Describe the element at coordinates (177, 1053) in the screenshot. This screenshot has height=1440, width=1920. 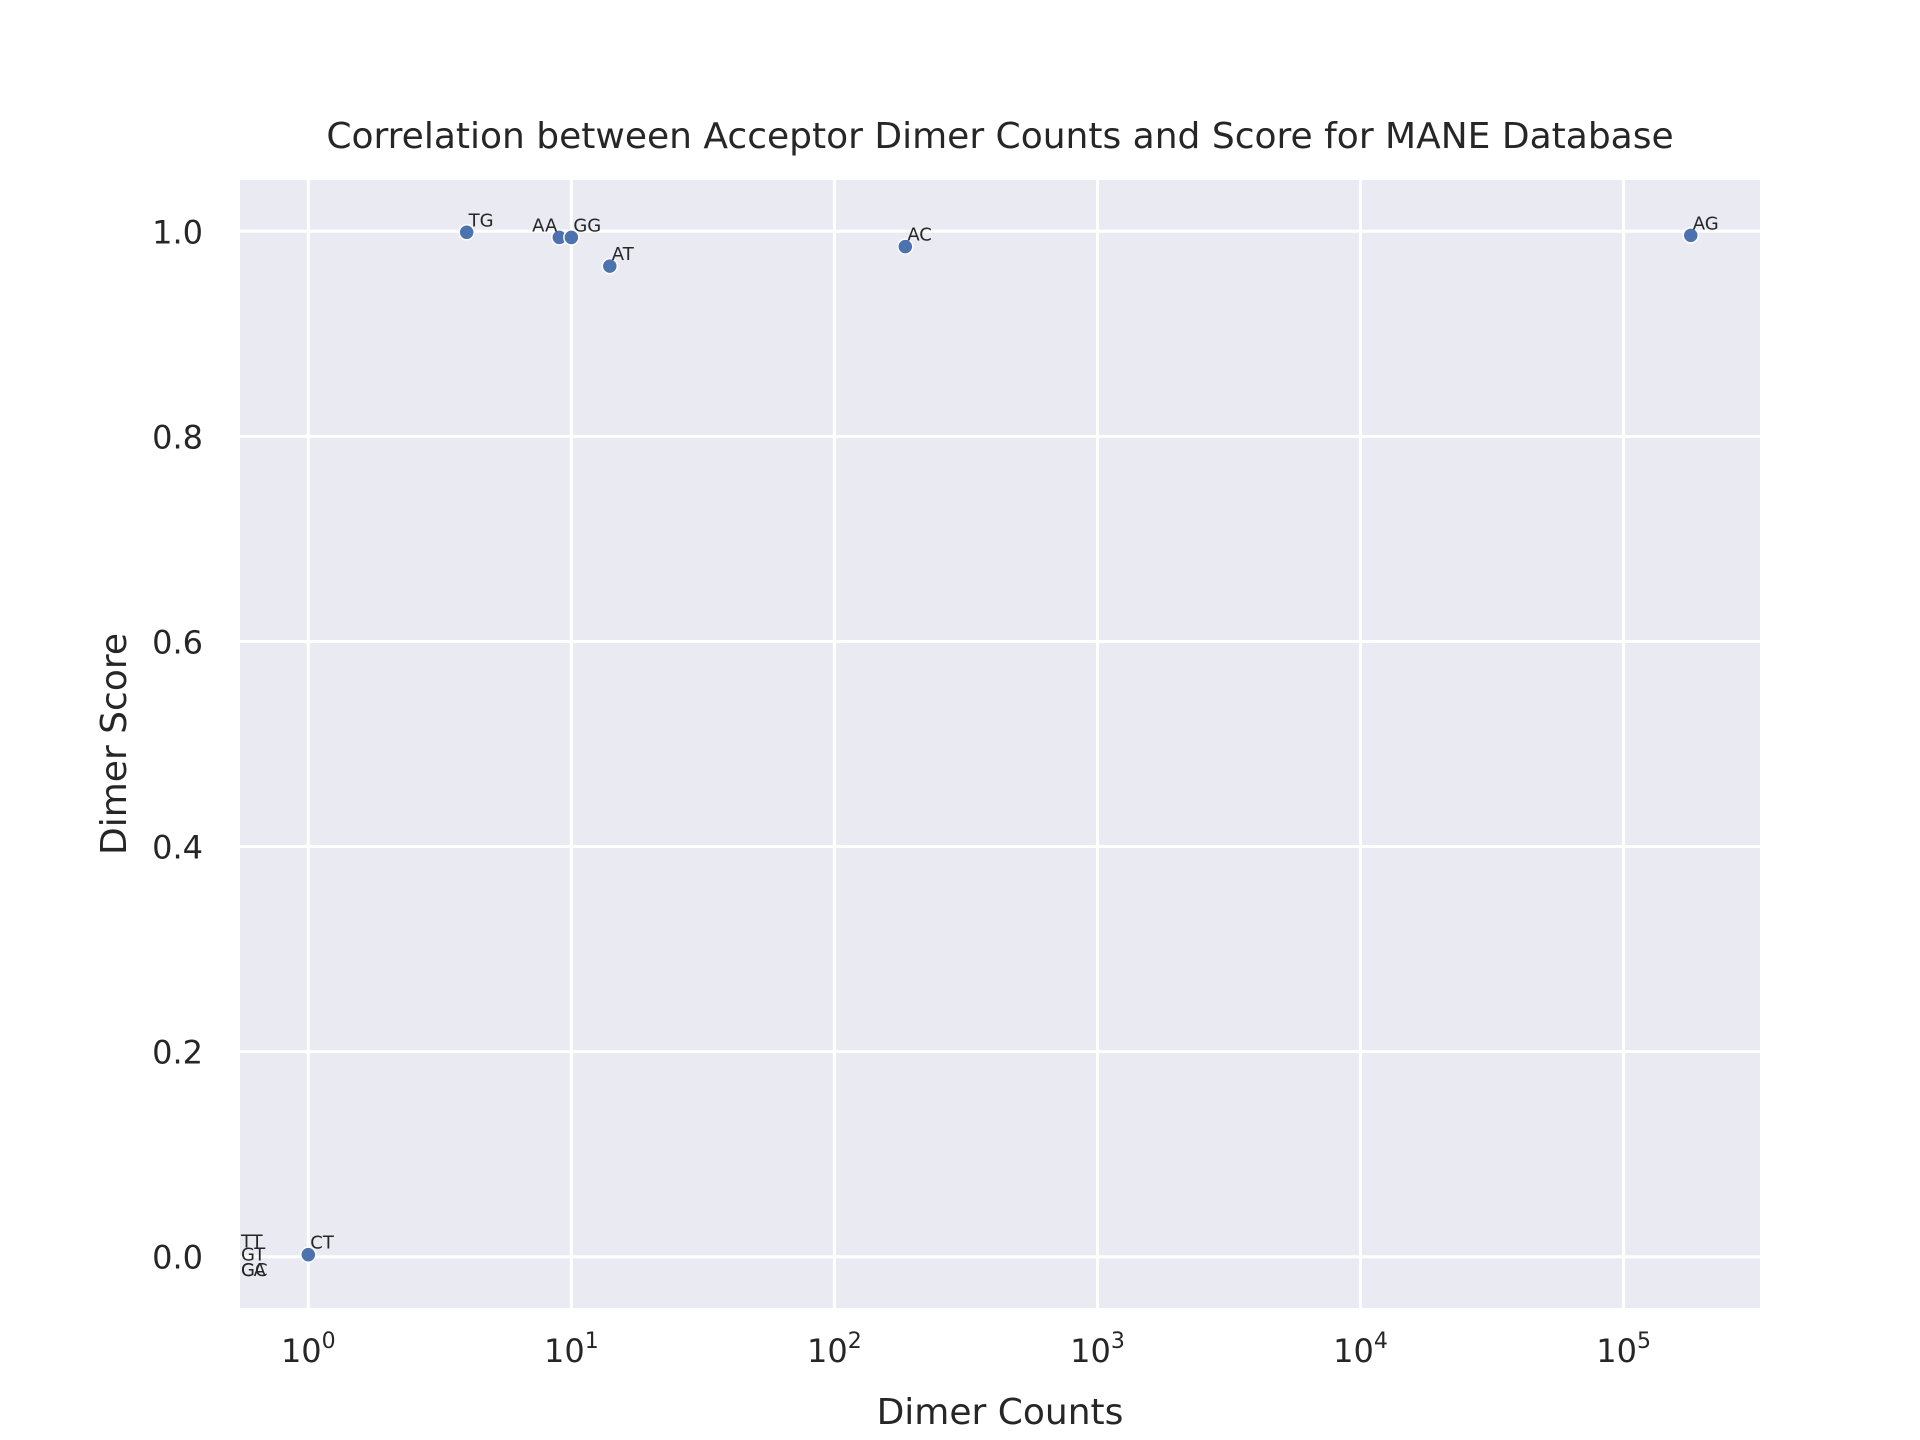
I see `y-tick-label: 0.2` at that location.